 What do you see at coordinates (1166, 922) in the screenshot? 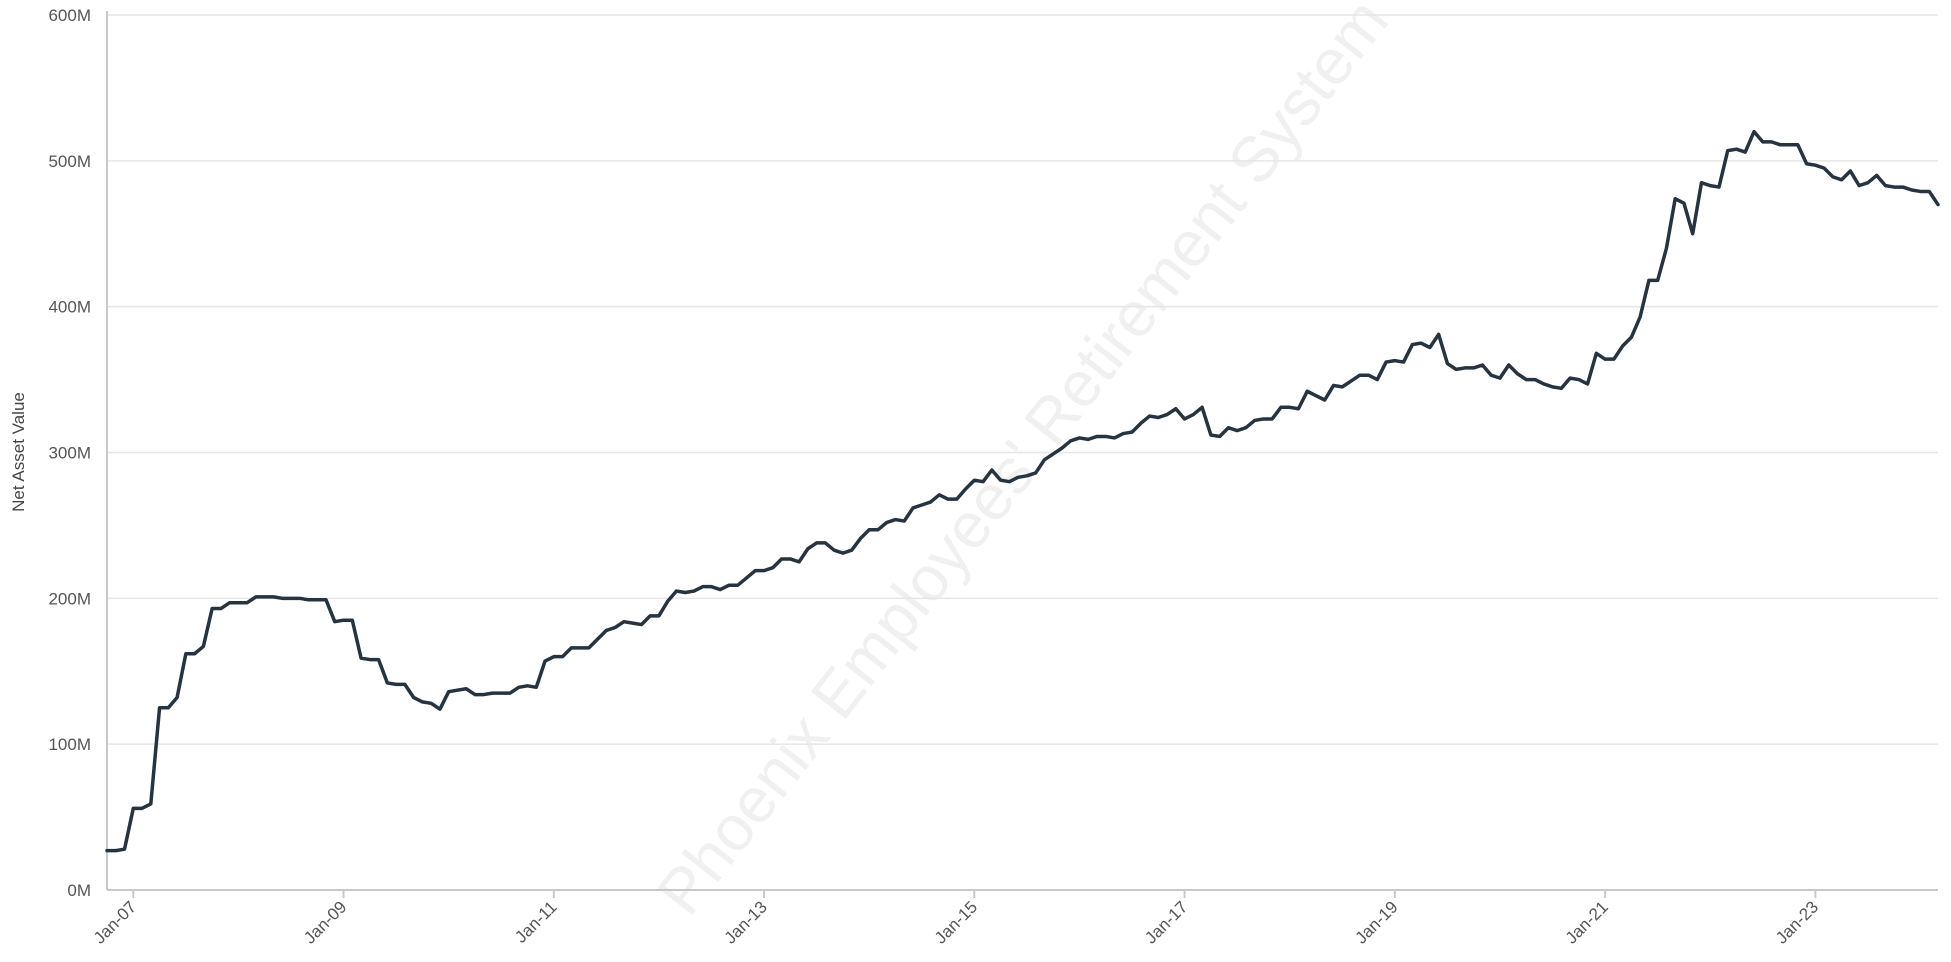
I see `x-tick-label: Jan-17` at bounding box center [1166, 922].